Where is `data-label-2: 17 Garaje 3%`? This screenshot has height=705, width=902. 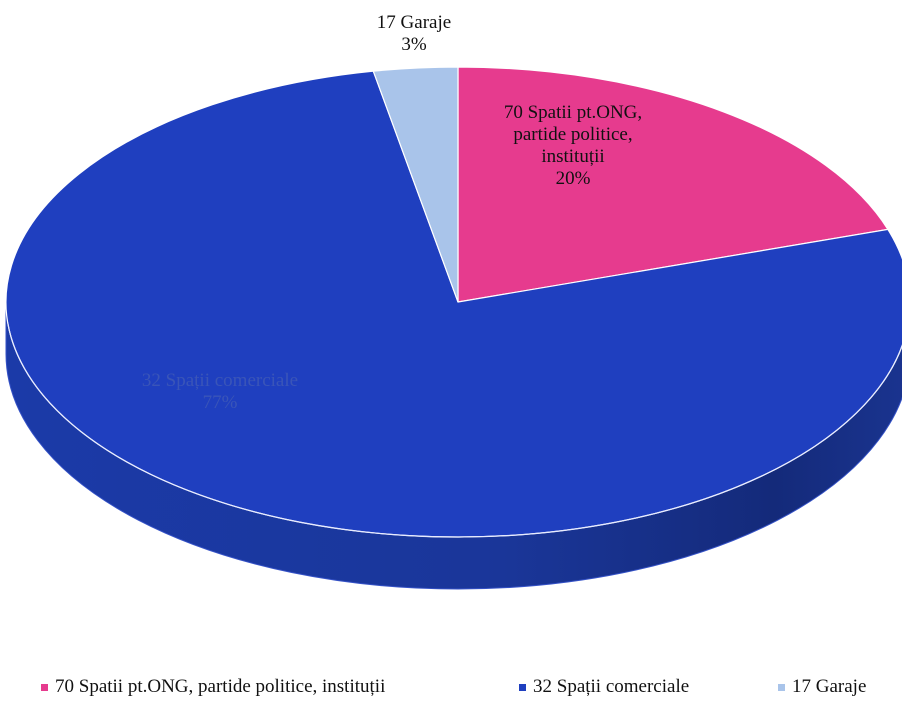
data-label-2: 17 Garaje 3% is located at coordinates (414, 33).